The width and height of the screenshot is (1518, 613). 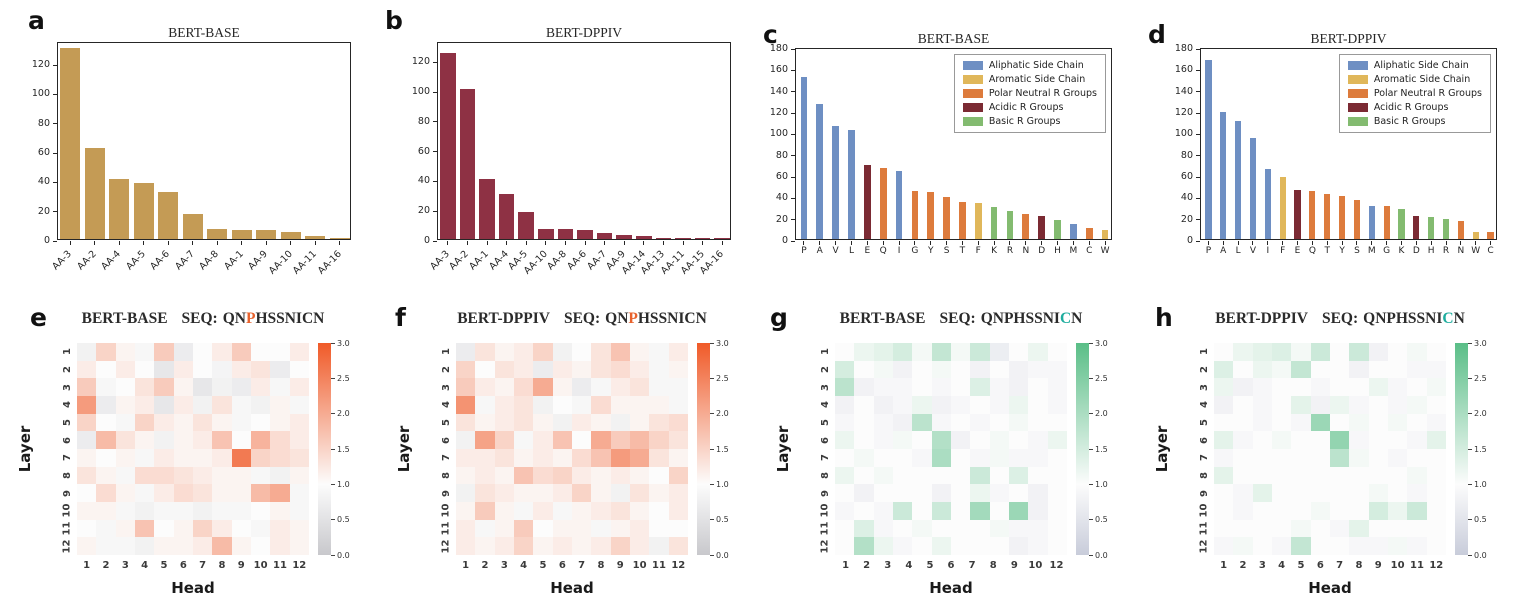 I want to click on y-tick-label: 120, so click(x=40, y=64).